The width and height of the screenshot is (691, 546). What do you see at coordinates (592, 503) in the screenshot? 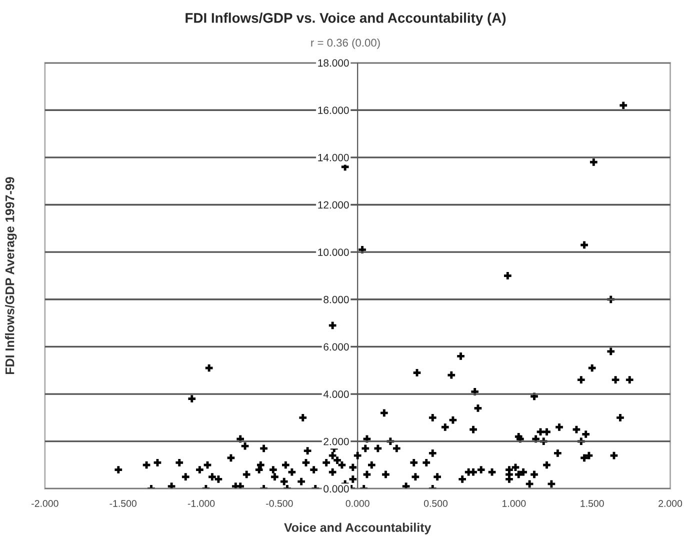
I see `x-tick-label: 1.500` at bounding box center [592, 503].